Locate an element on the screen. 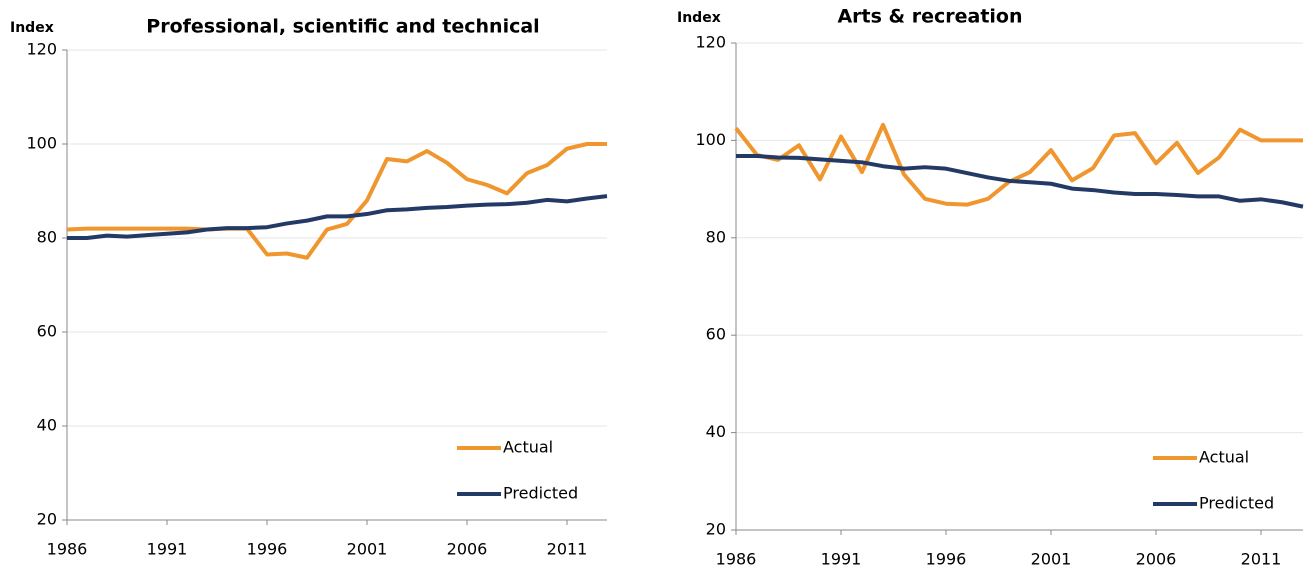 The width and height of the screenshot is (1305, 569). chart-title: Professional, scientific and technical is located at coordinates (342, 27).